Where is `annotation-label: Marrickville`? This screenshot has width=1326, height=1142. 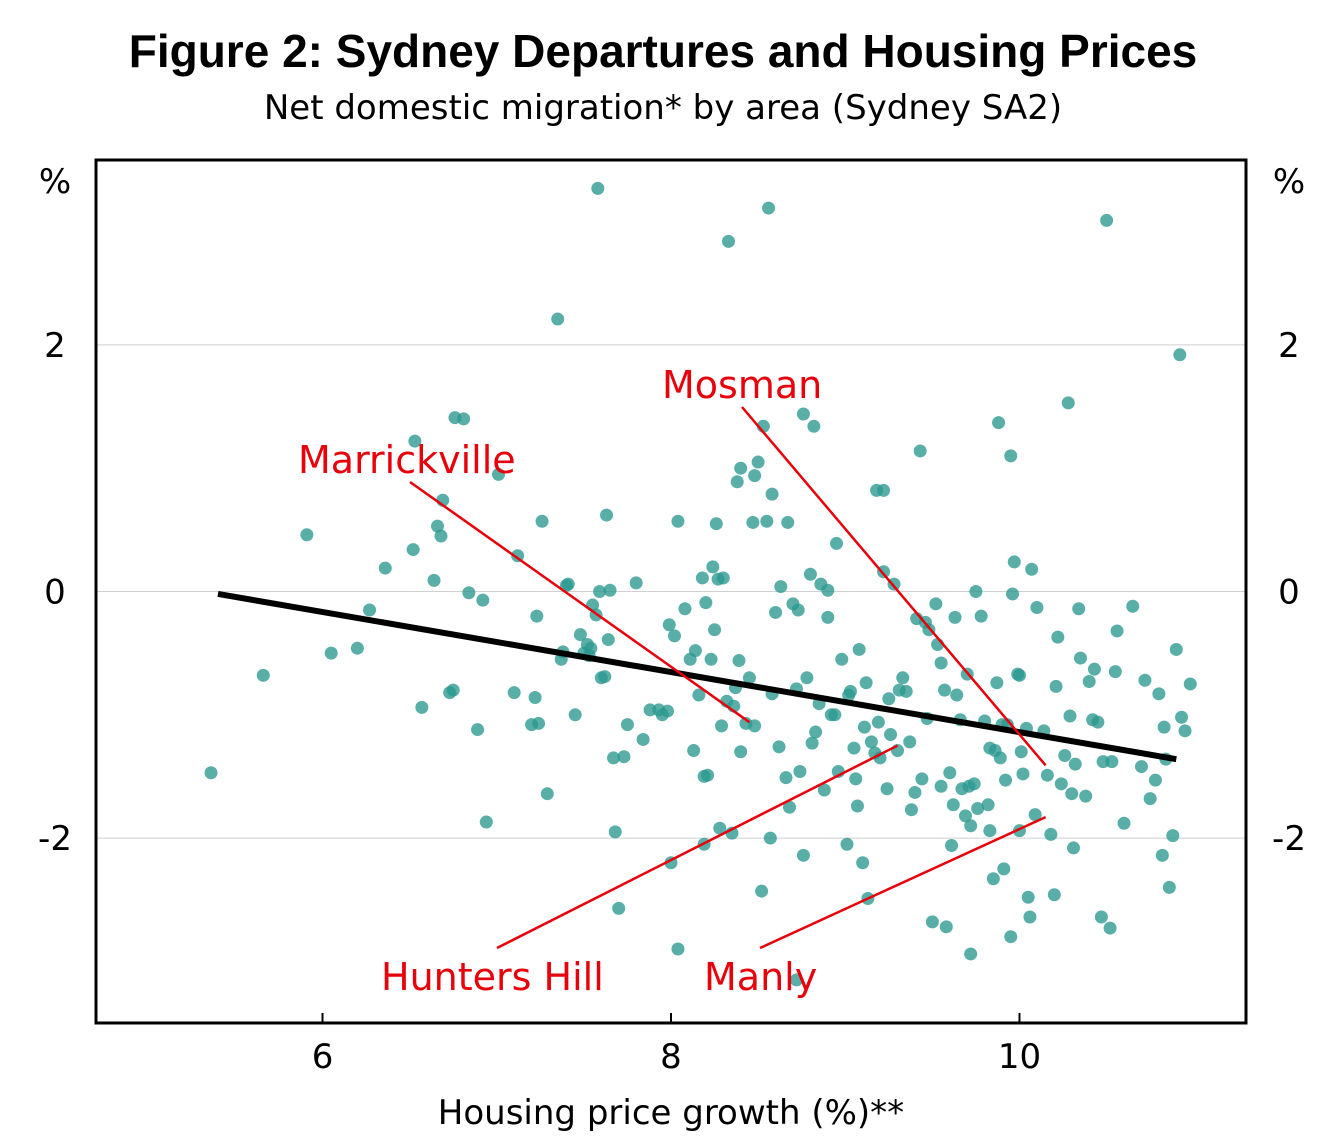 annotation-label: Marrickville is located at coordinates (407, 460).